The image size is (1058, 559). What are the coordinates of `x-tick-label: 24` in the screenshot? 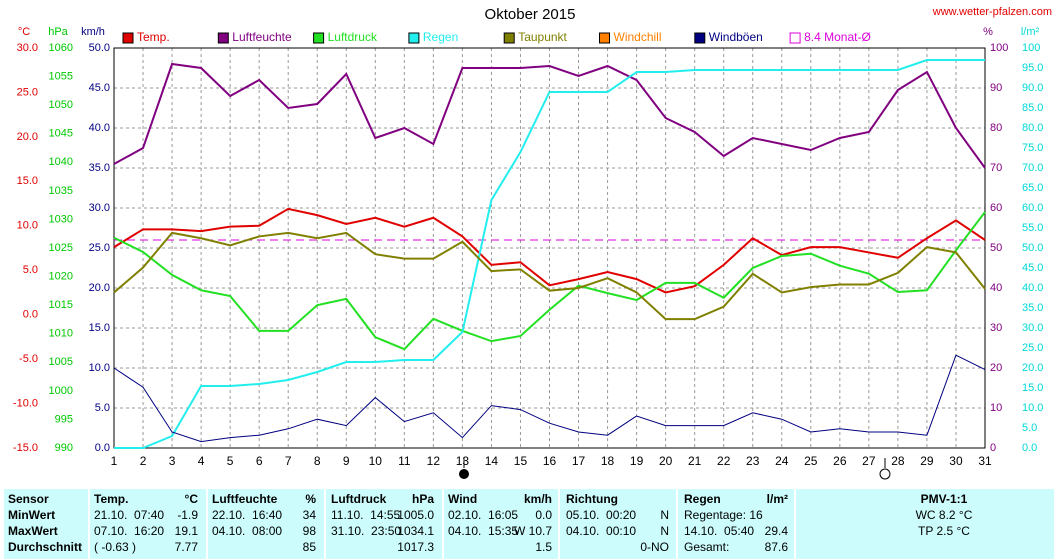 It's located at (782, 461).